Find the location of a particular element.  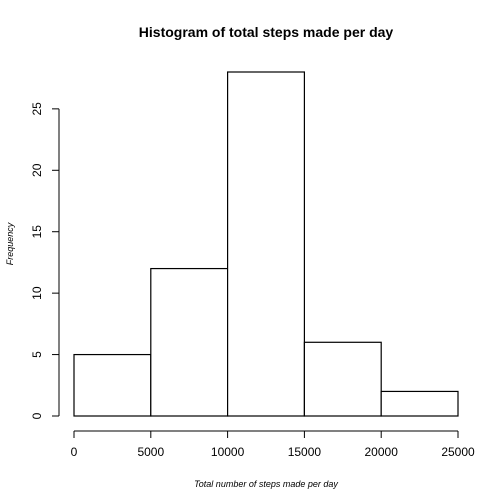

x-tick-label: 5000 is located at coordinates (150, 452).